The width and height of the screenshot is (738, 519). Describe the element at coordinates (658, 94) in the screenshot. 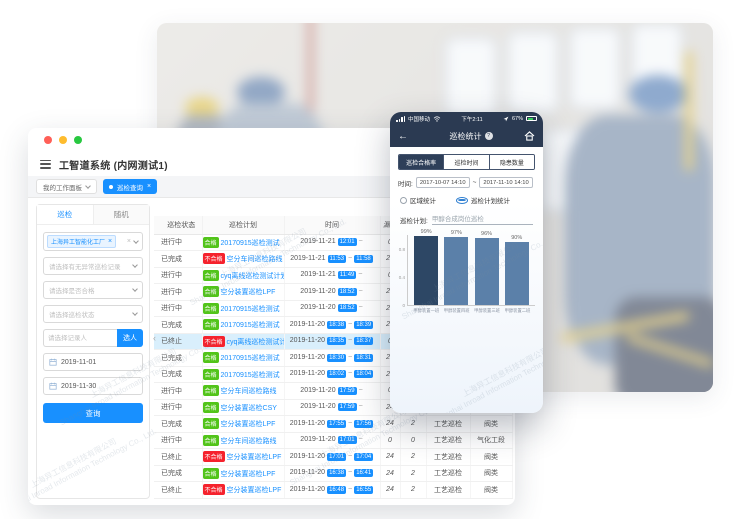

I see `photo-blue-helmet-right` at that location.